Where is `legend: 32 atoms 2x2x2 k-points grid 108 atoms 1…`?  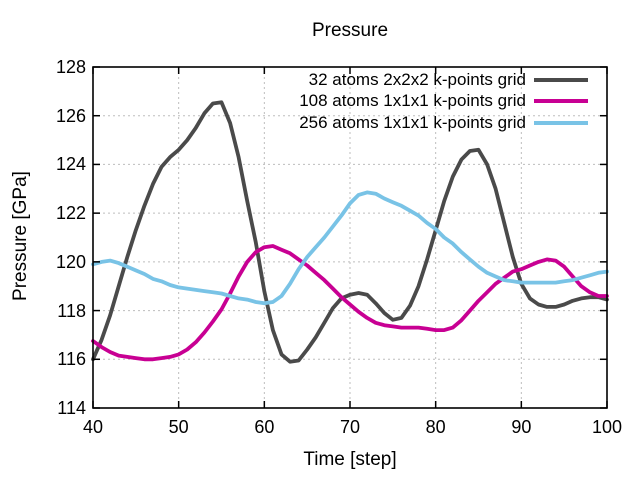
legend: 32 atoms 2x2x2 k-points grid 108 atoms 1… is located at coordinates (443, 101).